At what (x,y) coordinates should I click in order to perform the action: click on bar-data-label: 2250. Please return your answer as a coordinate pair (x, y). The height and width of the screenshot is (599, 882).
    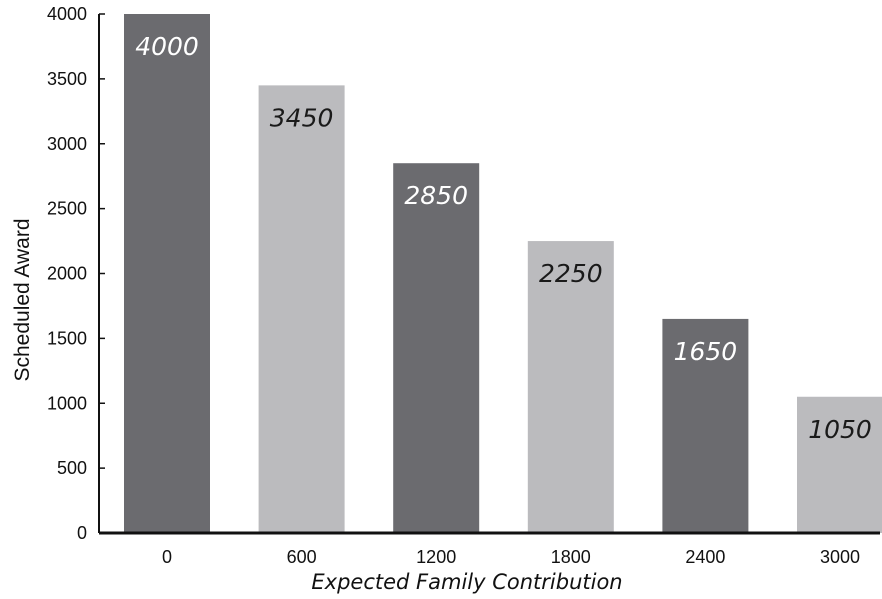
    Looking at the image, I should click on (571, 273).